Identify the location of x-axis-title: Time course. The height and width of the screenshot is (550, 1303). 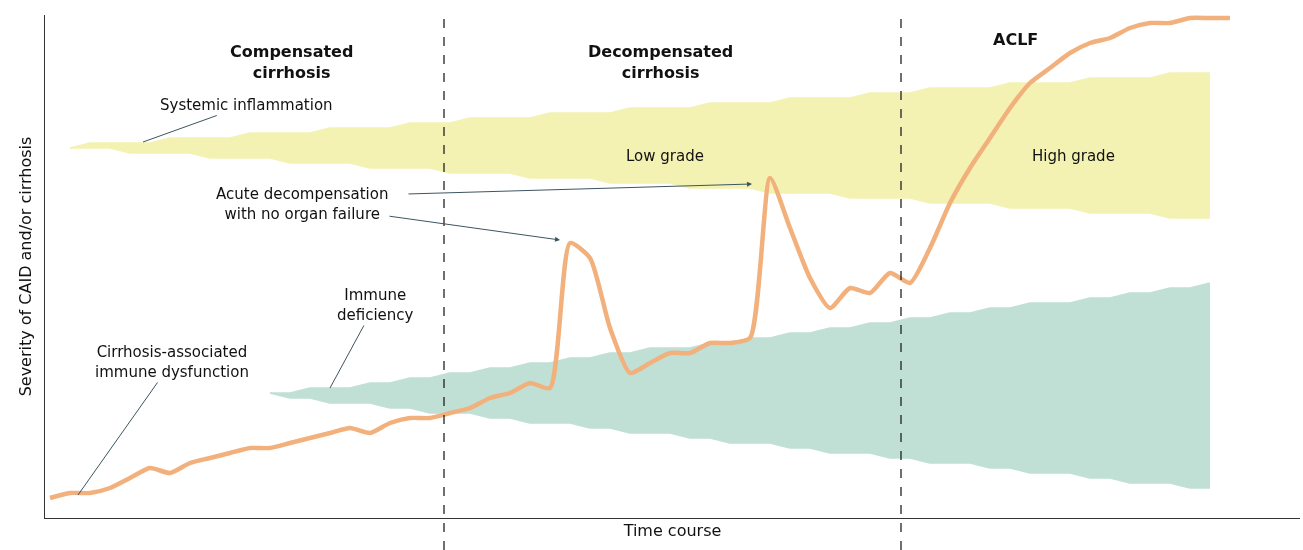
(672, 530).